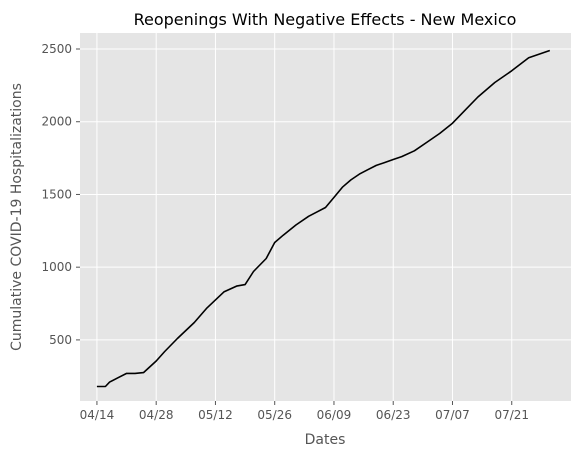  I want to click on y-tick-label: 2000, so click(56, 122).